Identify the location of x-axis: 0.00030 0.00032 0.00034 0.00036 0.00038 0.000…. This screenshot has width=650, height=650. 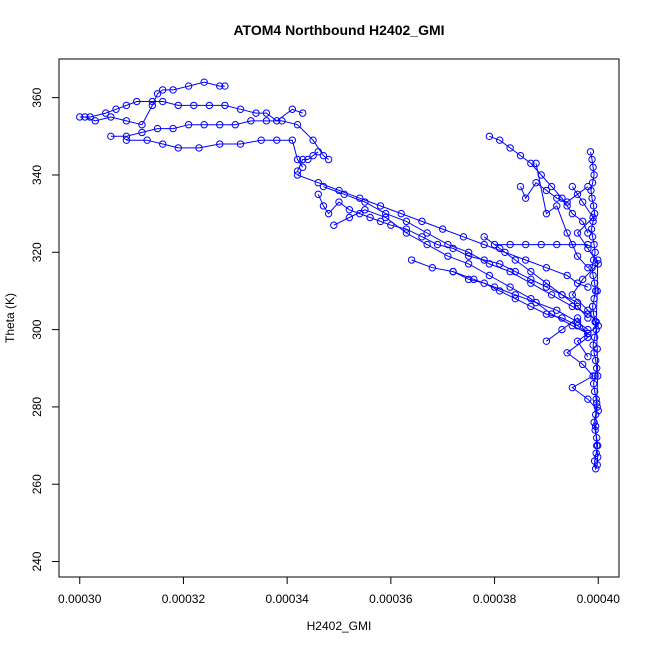
(339, 591).